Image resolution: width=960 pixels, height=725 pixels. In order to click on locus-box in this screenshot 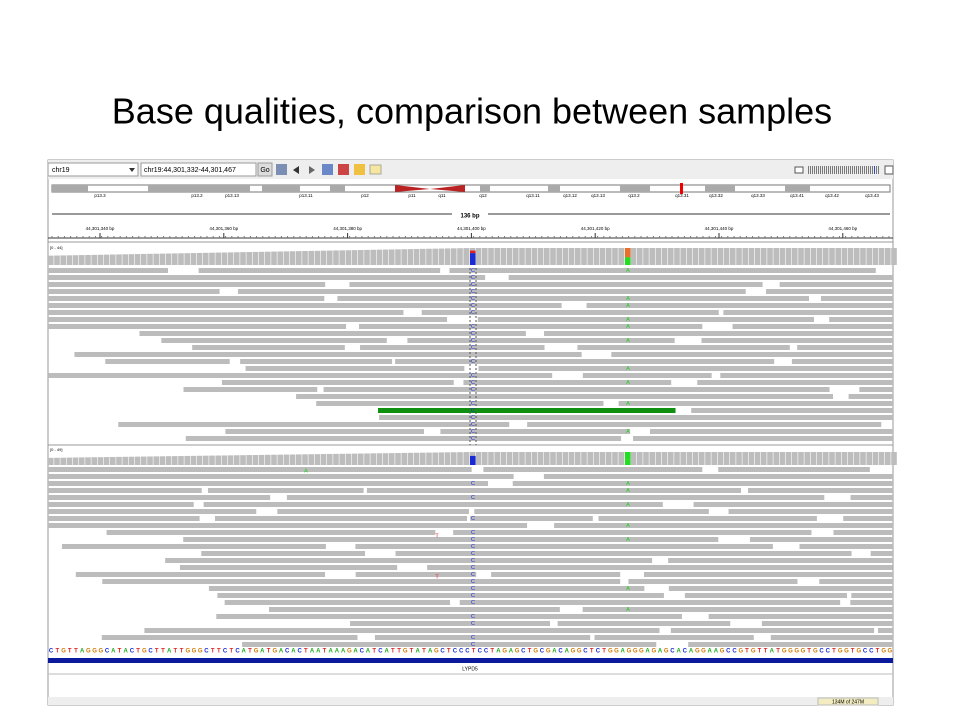, I will do `click(198, 169)`.